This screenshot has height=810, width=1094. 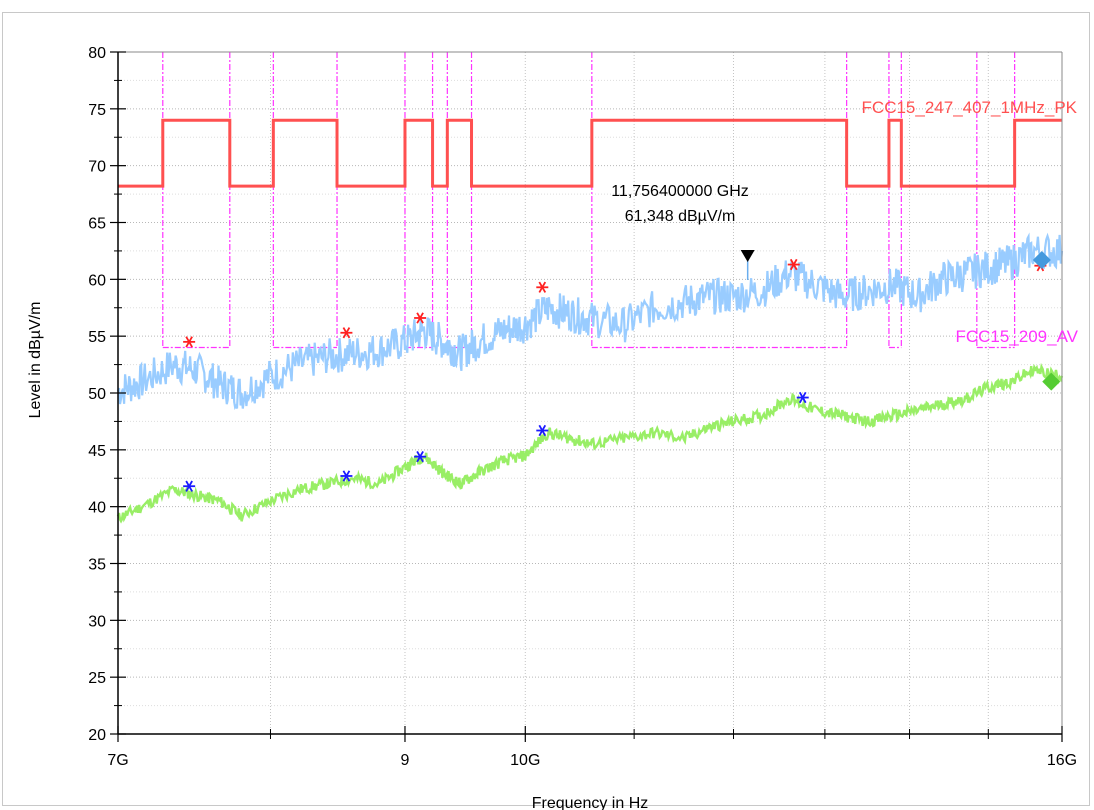 What do you see at coordinates (97, 678) in the screenshot?
I see `y-tick-label: 25` at bounding box center [97, 678].